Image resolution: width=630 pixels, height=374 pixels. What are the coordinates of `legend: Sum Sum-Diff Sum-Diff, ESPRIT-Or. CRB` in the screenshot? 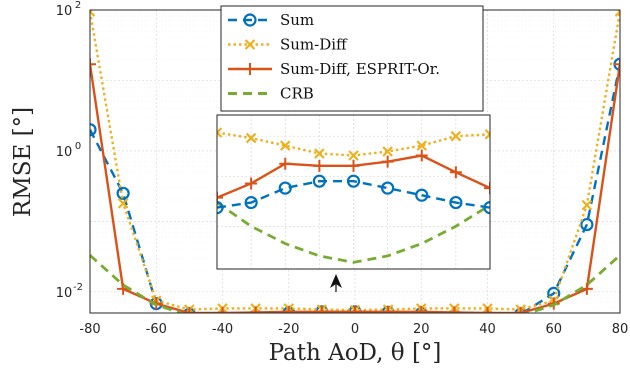 It's located at (352, 58).